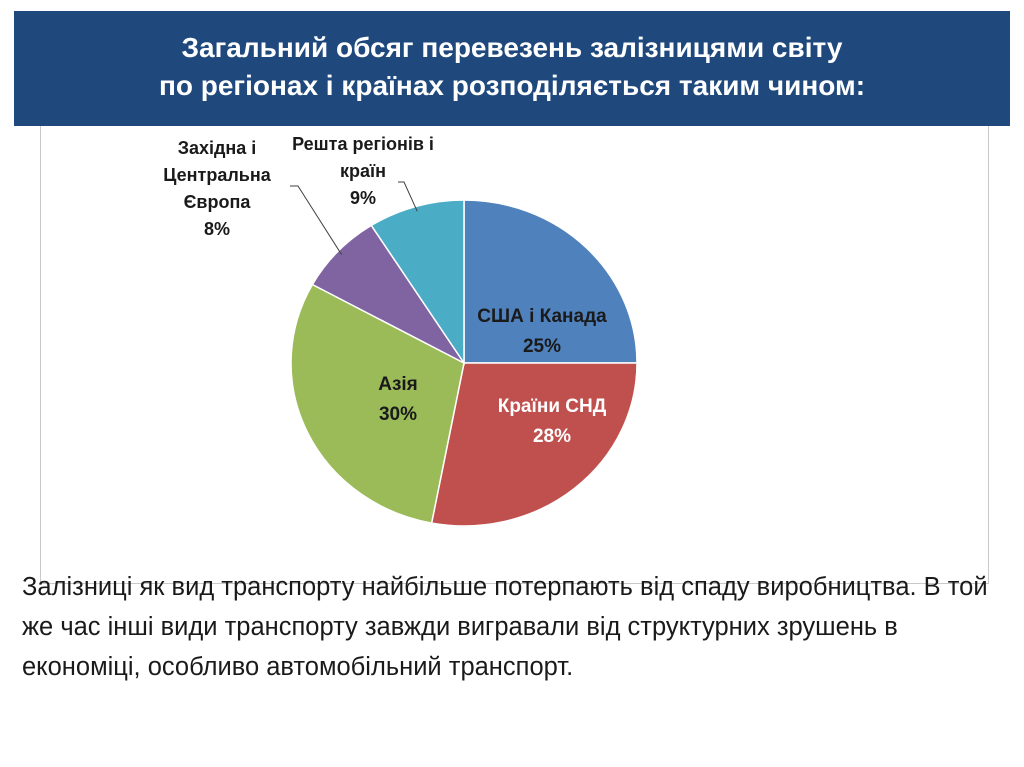 The image size is (1024, 767). What do you see at coordinates (363, 198) in the screenshot?
I see `label-rest-line-2: 9%` at bounding box center [363, 198].